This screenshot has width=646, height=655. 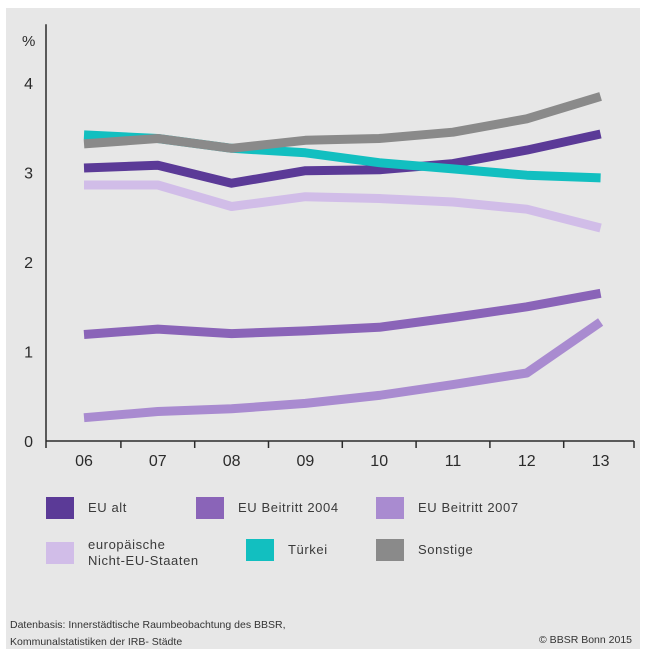 I want to click on y-tick-label: 3, so click(x=28, y=174).